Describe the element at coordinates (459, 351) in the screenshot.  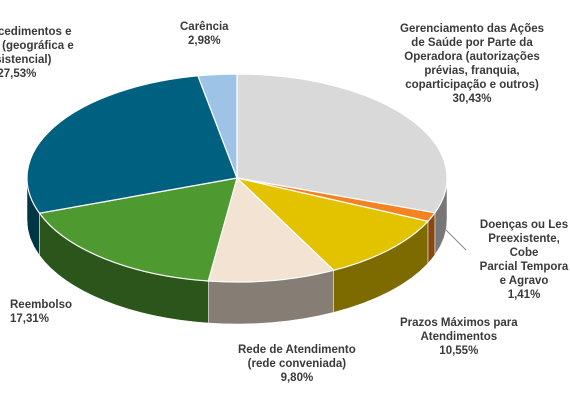
I see `value-label: 10,55%` at that location.